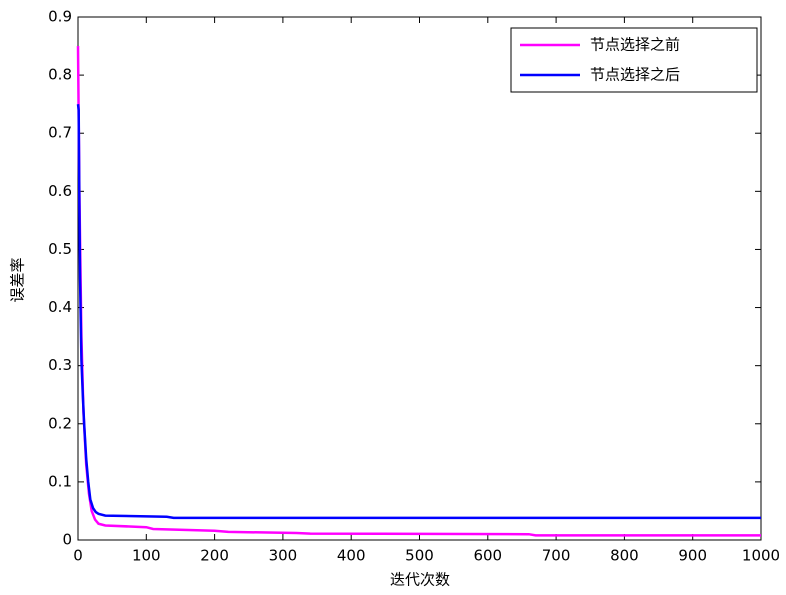 This screenshot has width=786, height=595. I want to click on x-tick-label: 1000, so click(761, 556).